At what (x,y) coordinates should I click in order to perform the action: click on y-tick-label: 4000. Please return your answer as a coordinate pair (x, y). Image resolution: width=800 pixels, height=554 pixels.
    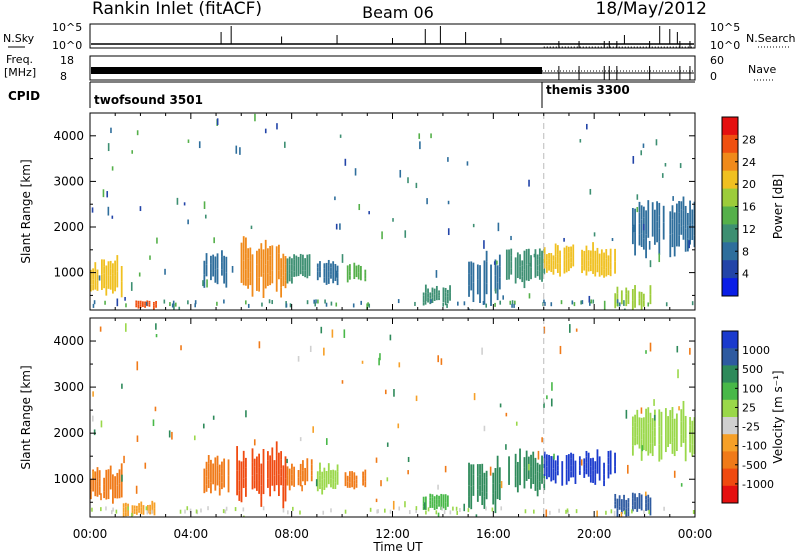
    Looking at the image, I should click on (68, 341).